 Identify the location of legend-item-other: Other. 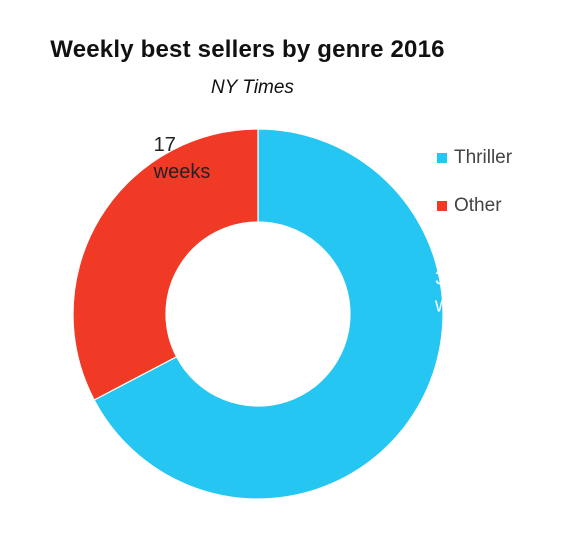
(474, 206).